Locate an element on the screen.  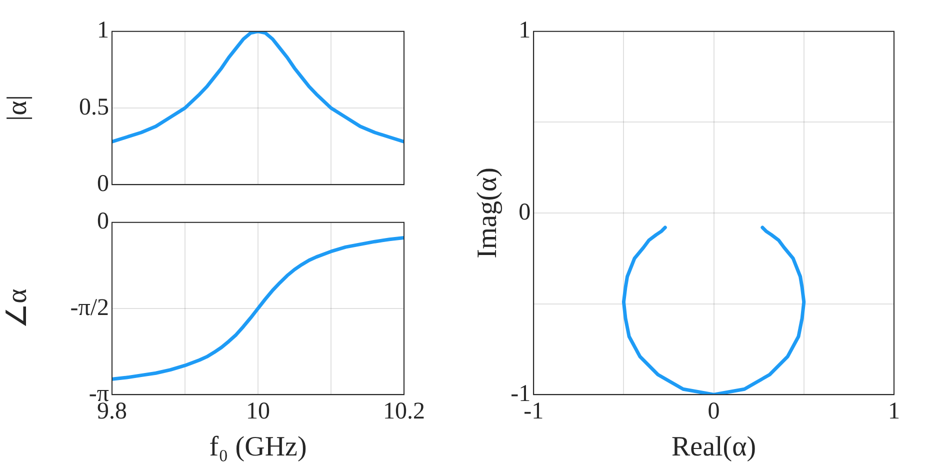
x-axis-title: Real(α) is located at coordinates (713, 447).